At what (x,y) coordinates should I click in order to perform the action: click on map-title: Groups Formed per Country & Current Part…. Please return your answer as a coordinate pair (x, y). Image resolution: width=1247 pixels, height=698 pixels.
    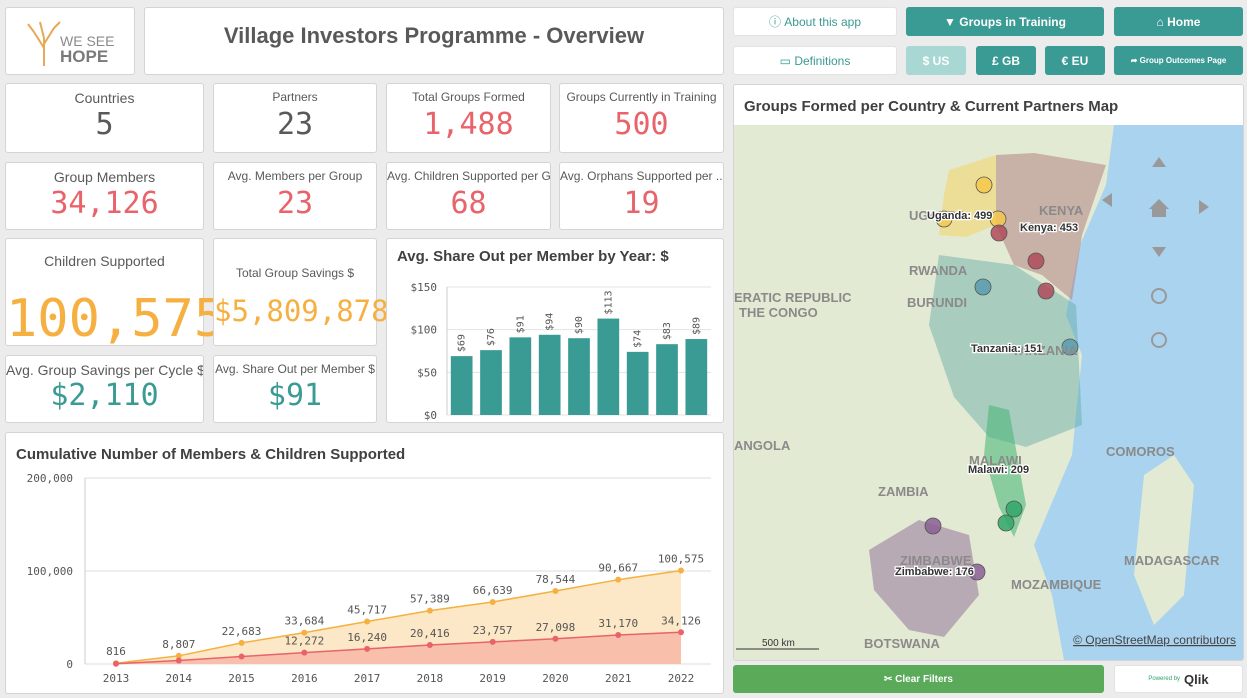
    Looking at the image, I should click on (931, 106).